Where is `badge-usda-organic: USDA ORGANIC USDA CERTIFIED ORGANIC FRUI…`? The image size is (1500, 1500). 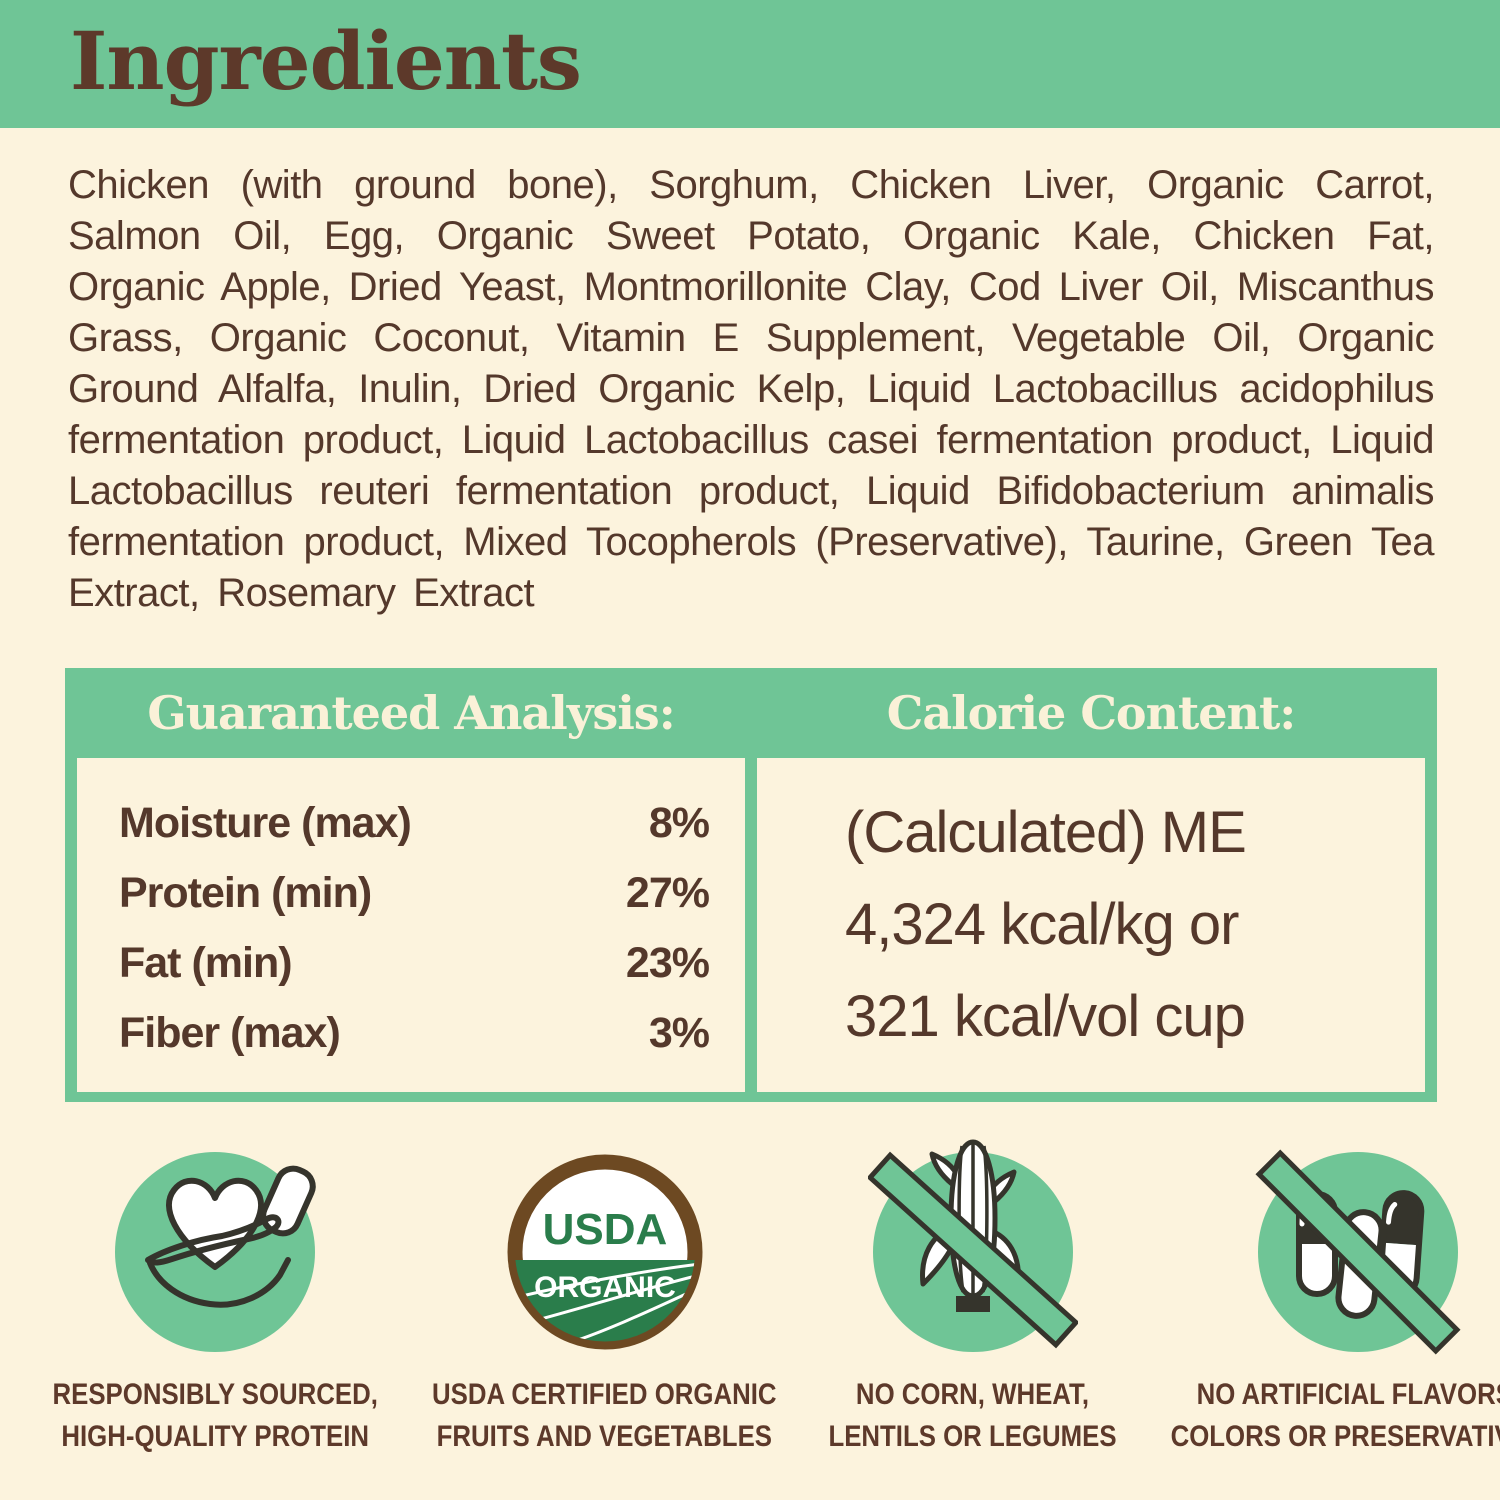
badge-usda-organic: USDA ORGANIC USDA CERTIFIED ORGANIC FRUI… is located at coordinates (604, 1295).